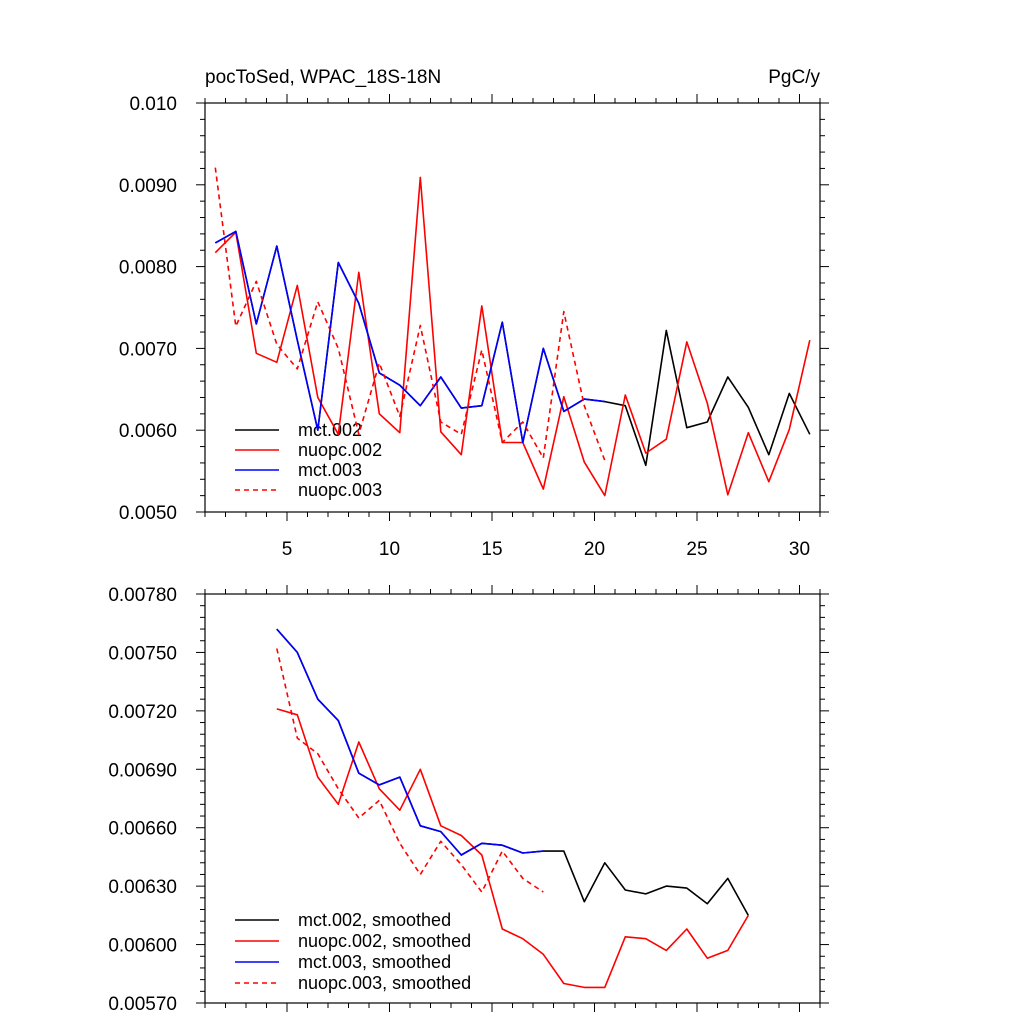 This screenshot has width=1024, height=1024. Describe the element at coordinates (794, 77) in the screenshot. I see `chart-units: PgC/y` at that location.